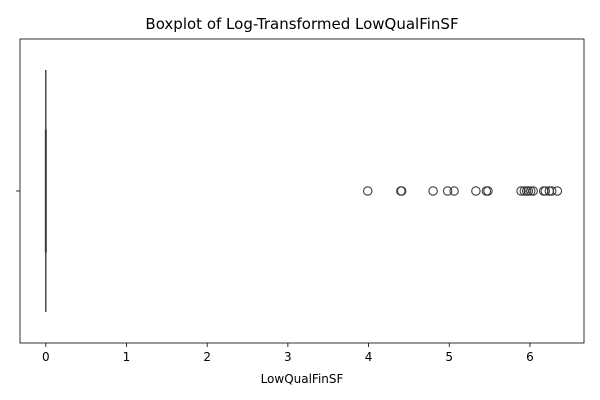 This screenshot has width=600, height=400. What do you see at coordinates (301, 24) in the screenshot?
I see `chart-title: Boxplot of Log-Transformed LowQualFinSF` at bounding box center [301, 24].